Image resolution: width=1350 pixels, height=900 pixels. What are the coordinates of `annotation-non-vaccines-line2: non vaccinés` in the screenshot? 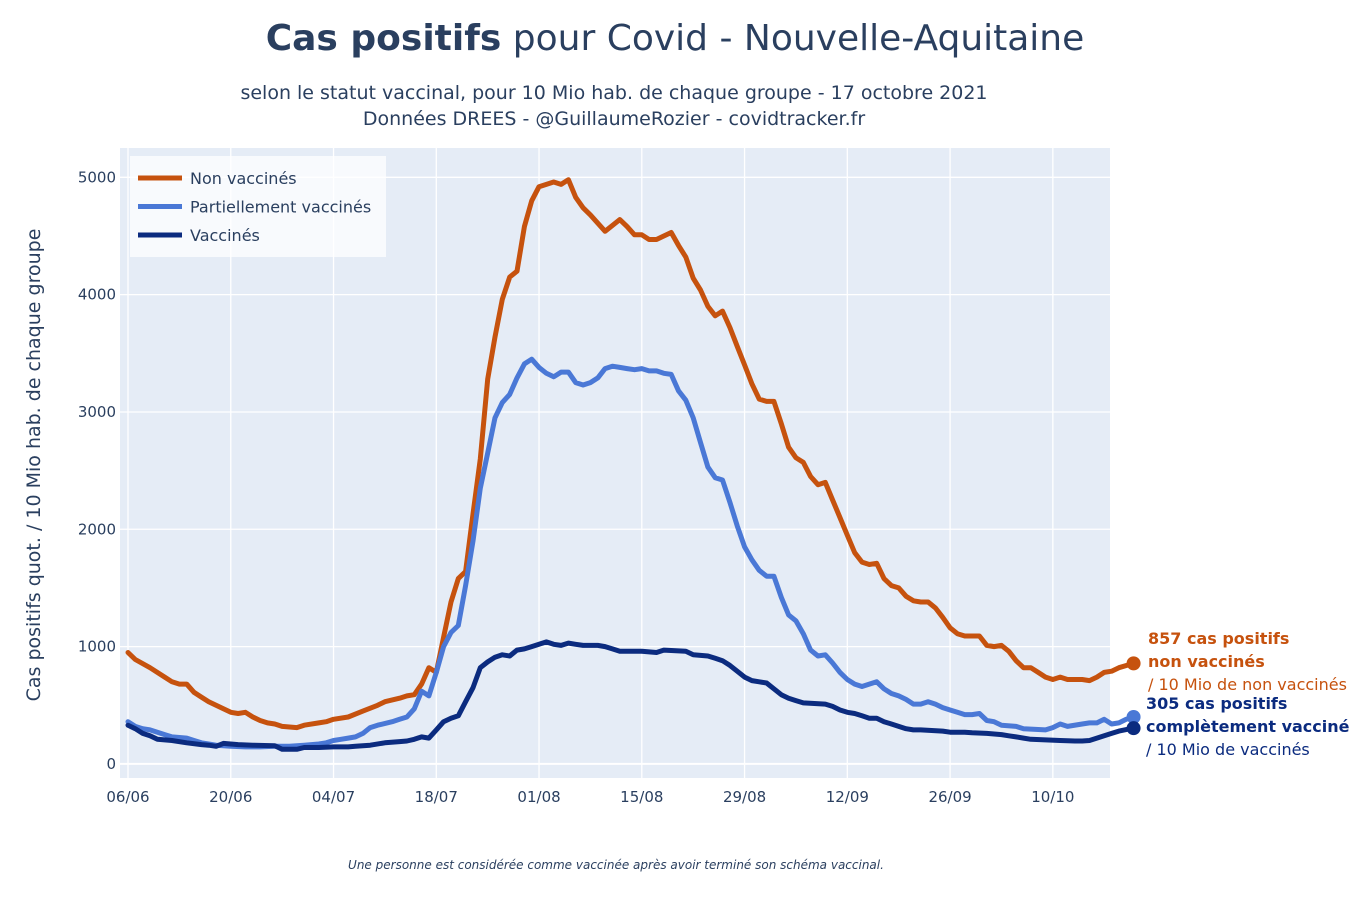 It's located at (1206, 661).